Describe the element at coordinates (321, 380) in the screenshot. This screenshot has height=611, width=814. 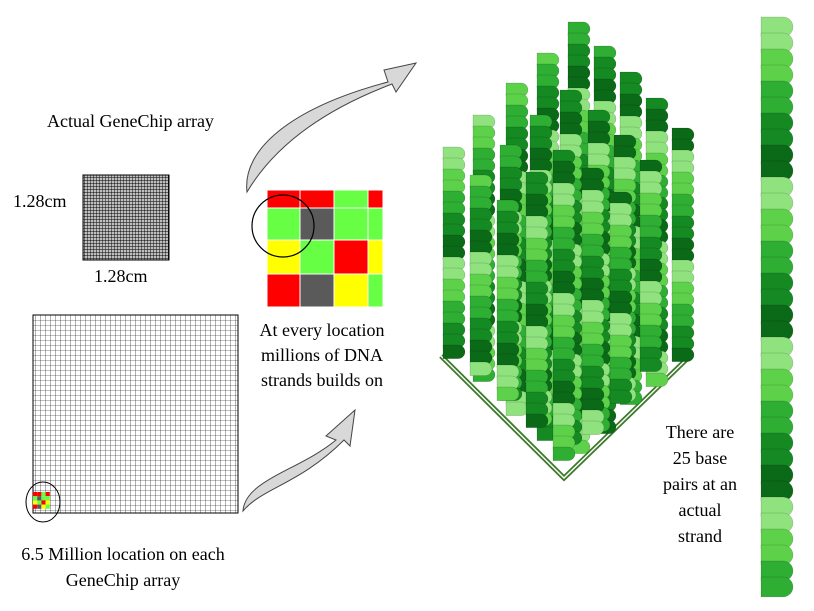
I see `every-location-line-3: strands builds on` at that location.